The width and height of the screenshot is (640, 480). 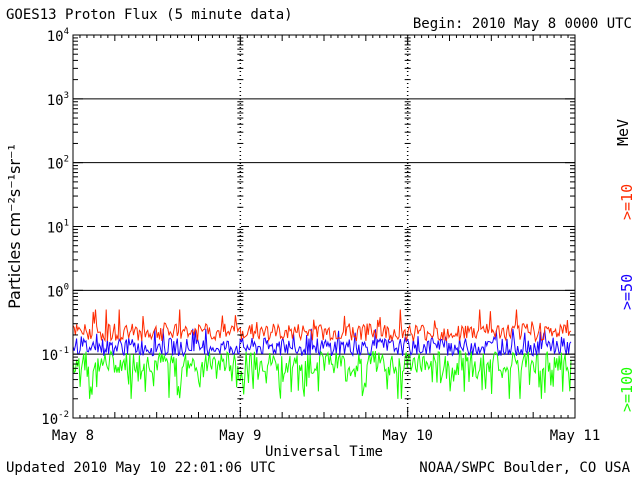 I want to click on begin-time: Begin: 2010 May 8 0000 UTC, so click(x=522, y=24).